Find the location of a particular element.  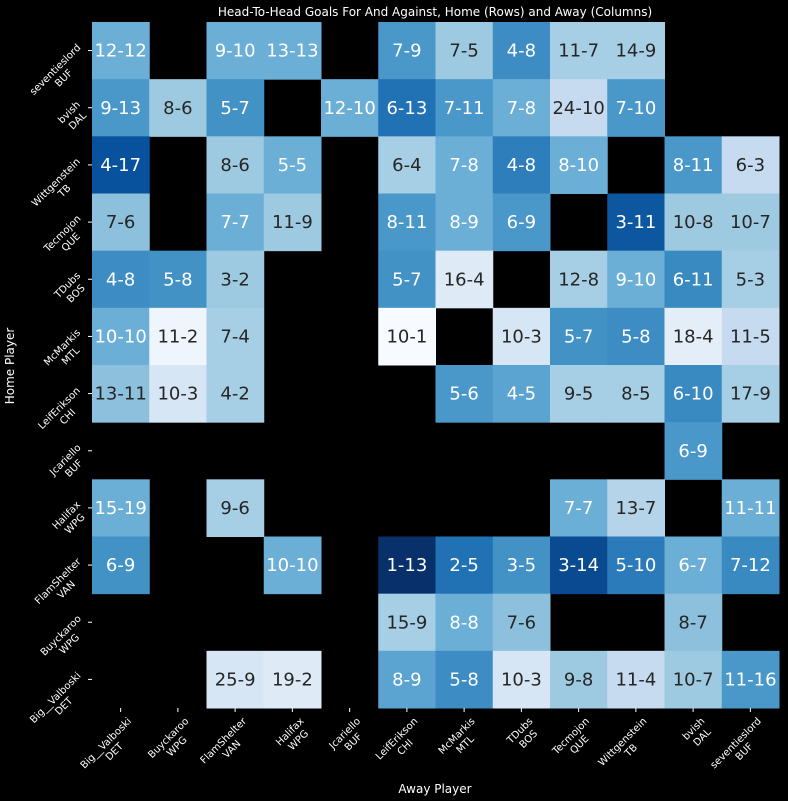

cell-label: 8-5 is located at coordinates (635, 394).